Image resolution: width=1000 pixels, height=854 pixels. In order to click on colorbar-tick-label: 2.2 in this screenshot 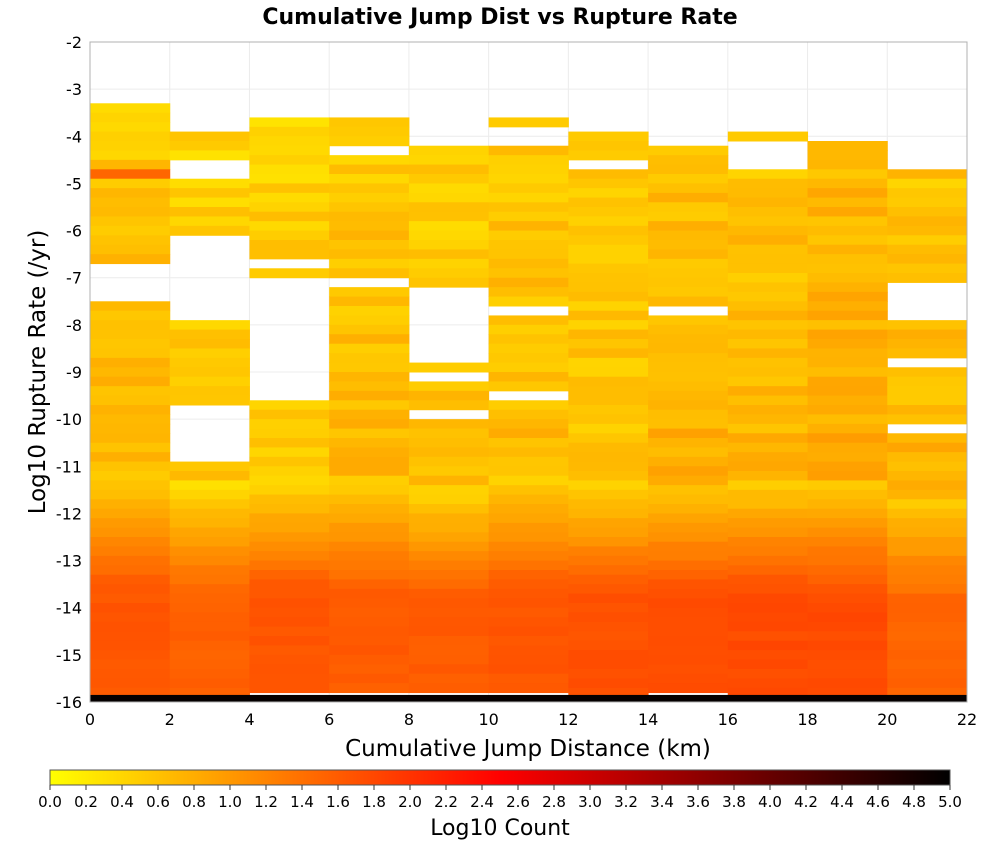, I will do `click(446, 802)`.